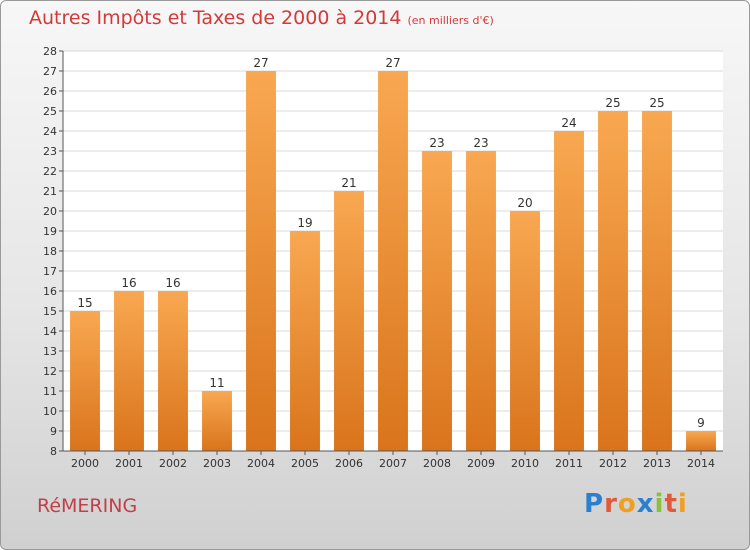 This screenshot has width=750, height=550. I want to click on y-tick-label: 22, so click(50, 171).